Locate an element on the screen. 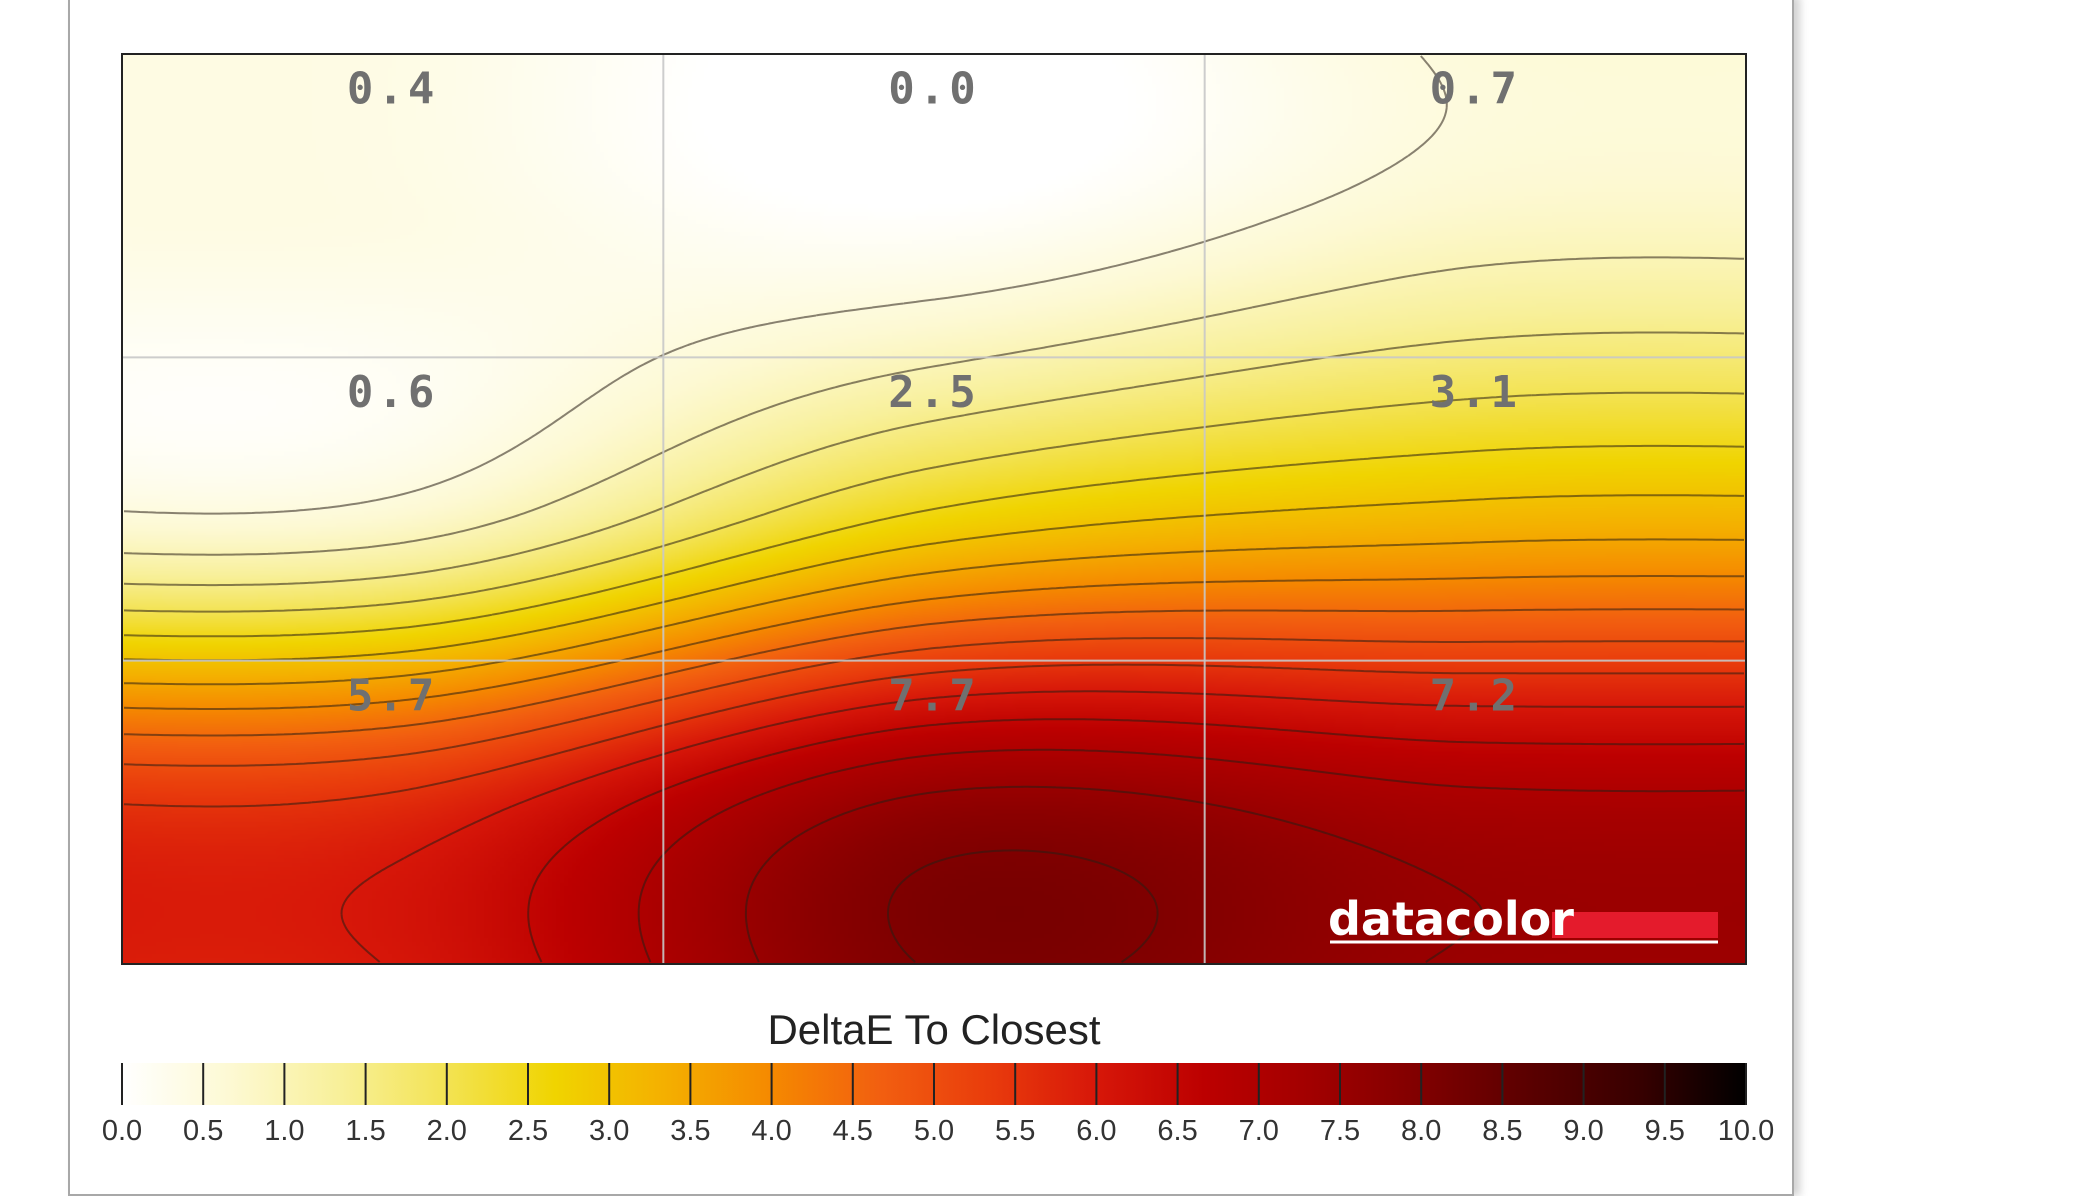 The width and height of the screenshot is (2100, 1196). colorbar-tick-label: 5.0 is located at coordinates (934, 1131).